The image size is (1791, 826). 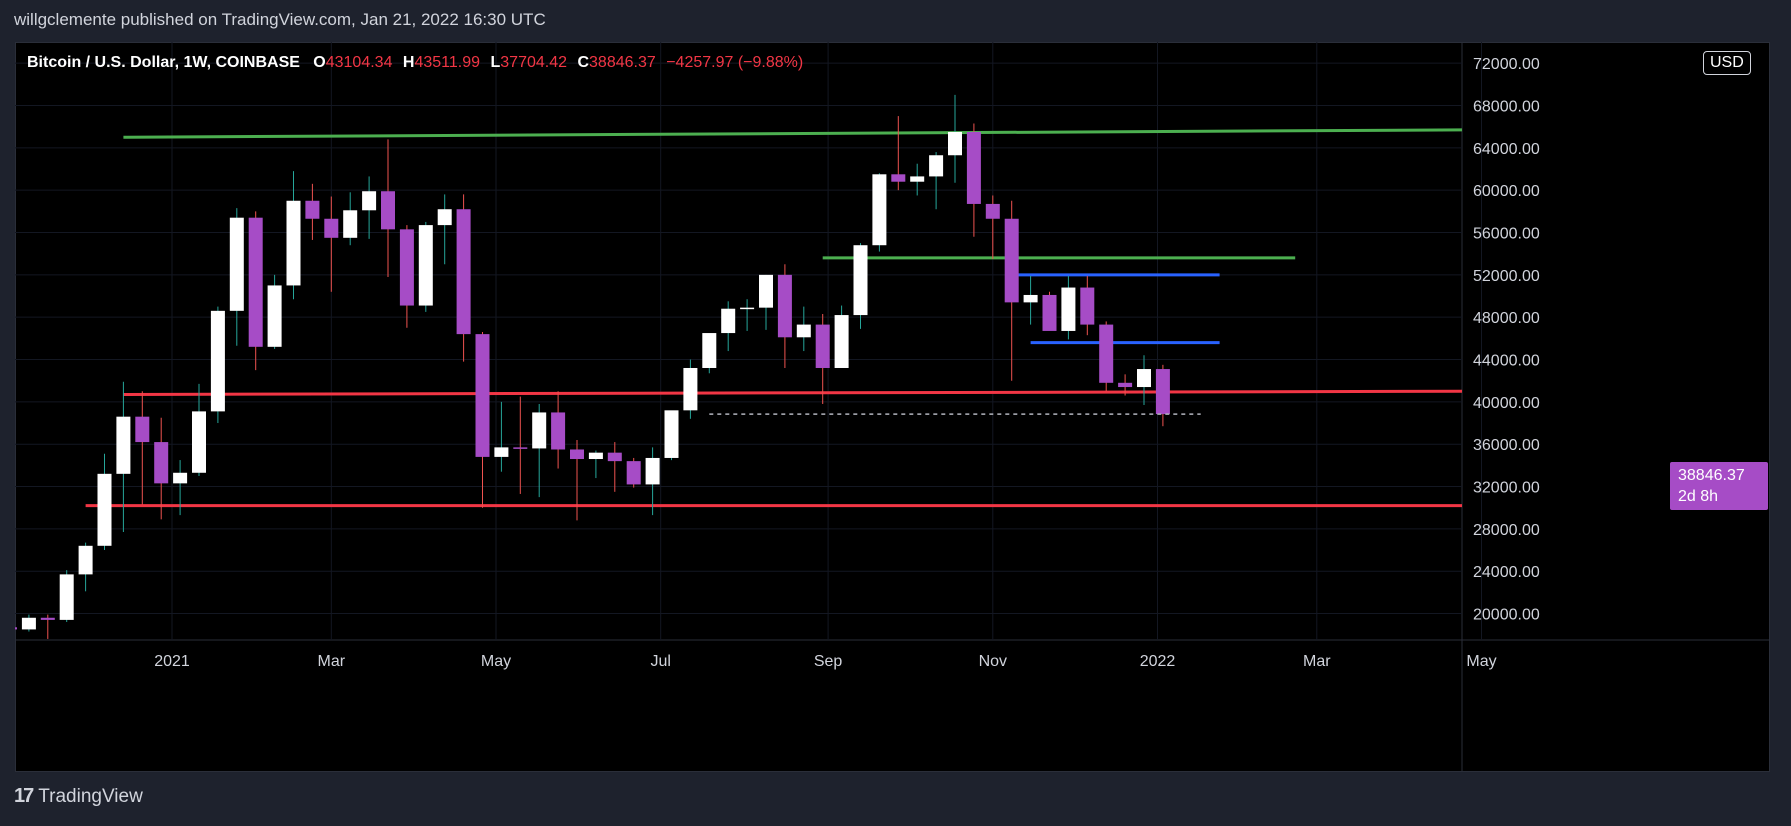 What do you see at coordinates (1506, 149) in the screenshot?
I see `y-tick-label: 64000.00` at bounding box center [1506, 149].